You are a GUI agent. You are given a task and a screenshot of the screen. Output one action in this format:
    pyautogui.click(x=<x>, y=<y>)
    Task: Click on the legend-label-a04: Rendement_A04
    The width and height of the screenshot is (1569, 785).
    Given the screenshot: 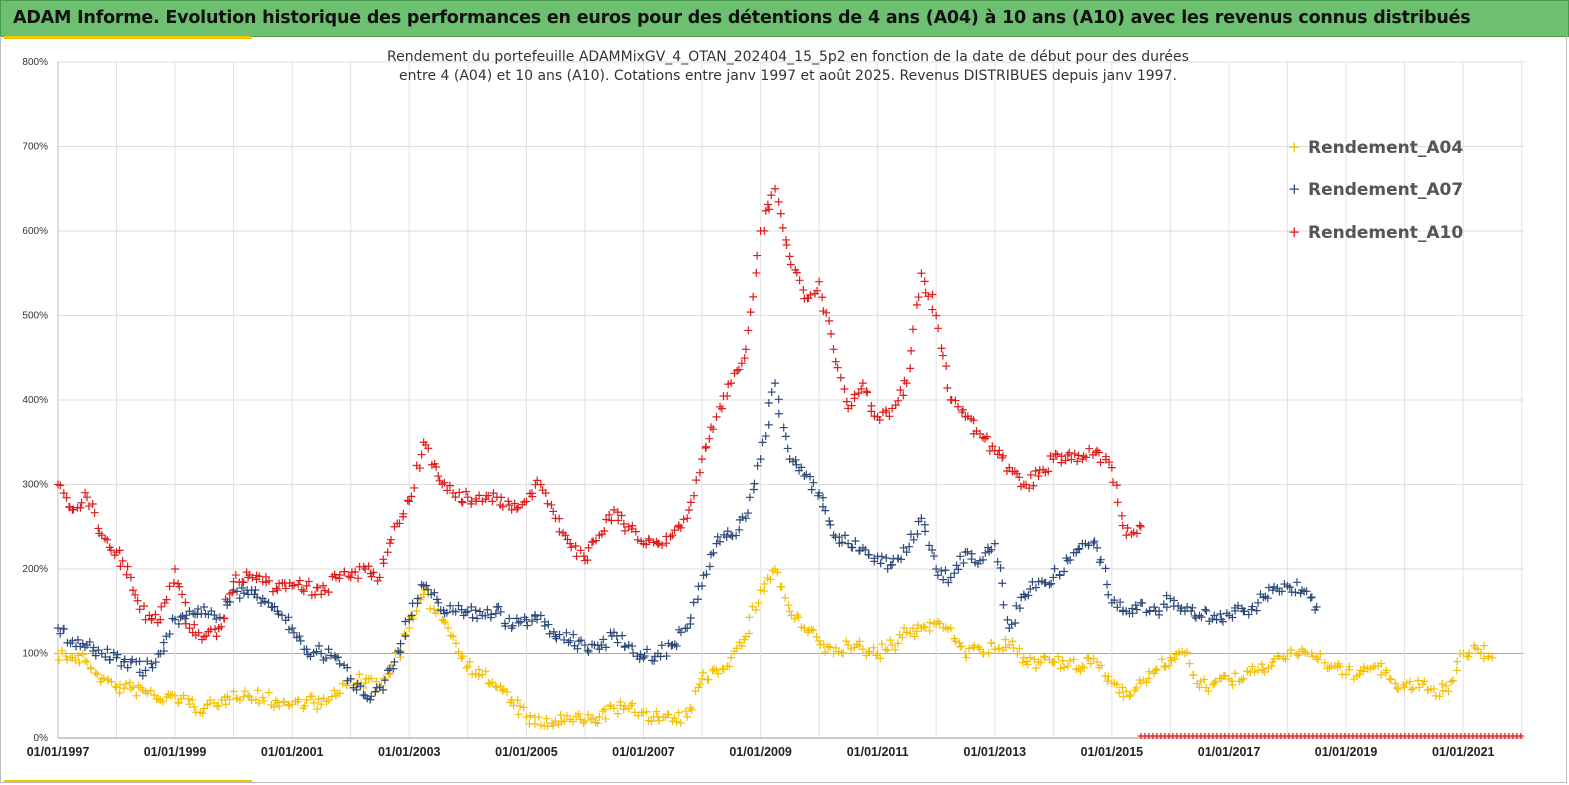 What is the action you would take?
    pyautogui.click(x=1385, y=148)
    